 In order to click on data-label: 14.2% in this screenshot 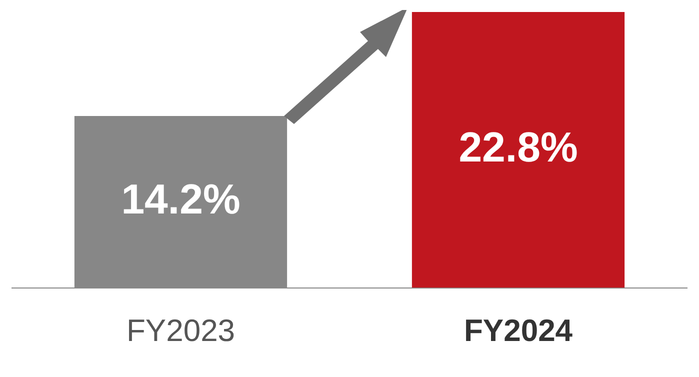, I will do `click(180, 198)`.